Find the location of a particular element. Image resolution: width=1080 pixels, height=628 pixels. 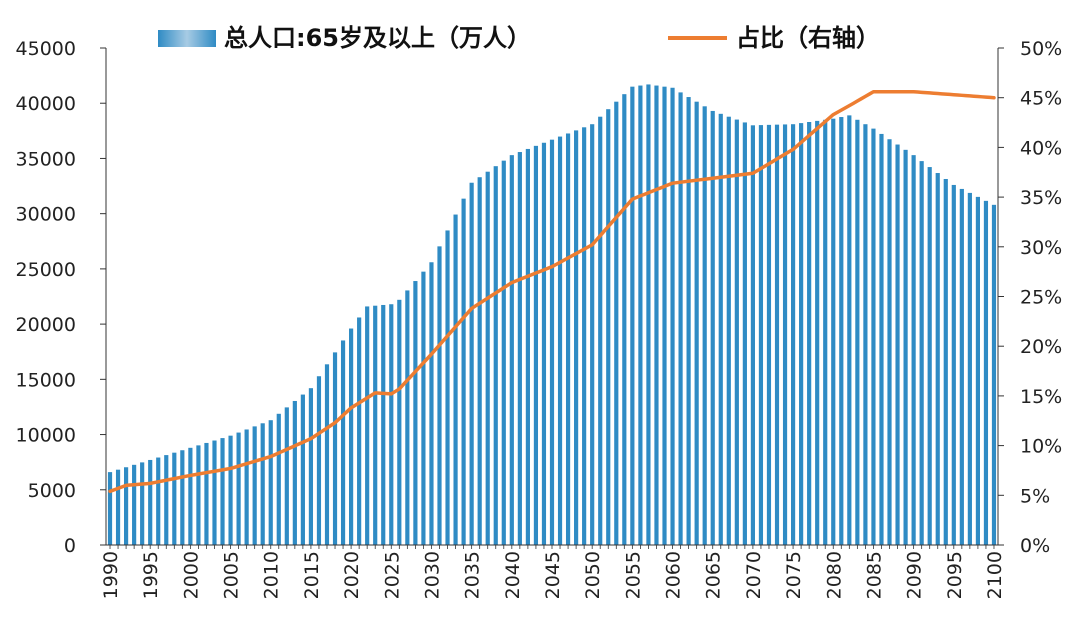

x-axis-label: 2010 is located at coordinates (272, 575).